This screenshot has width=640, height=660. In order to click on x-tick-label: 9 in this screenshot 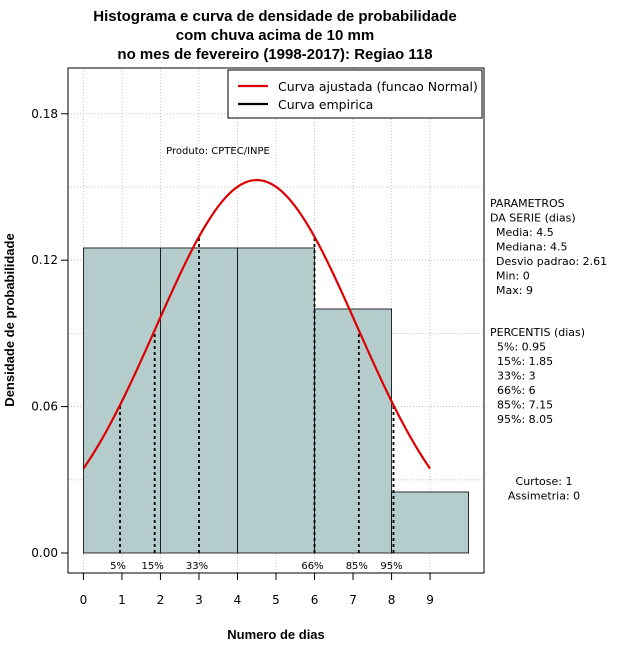, I will do `click(430, 600)`.